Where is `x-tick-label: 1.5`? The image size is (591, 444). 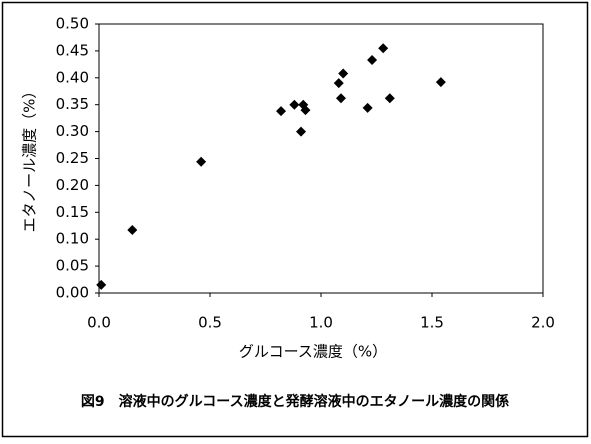
x-tick-label: 1.5 is located at coordinates (432, 323).